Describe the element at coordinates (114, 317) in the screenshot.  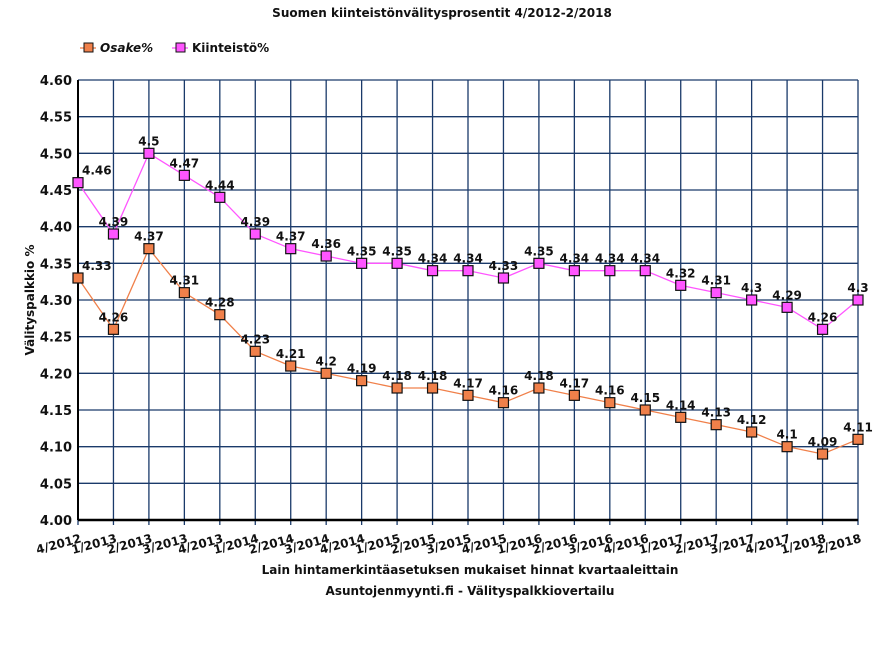
I see `data-label: 4.26` at that location.